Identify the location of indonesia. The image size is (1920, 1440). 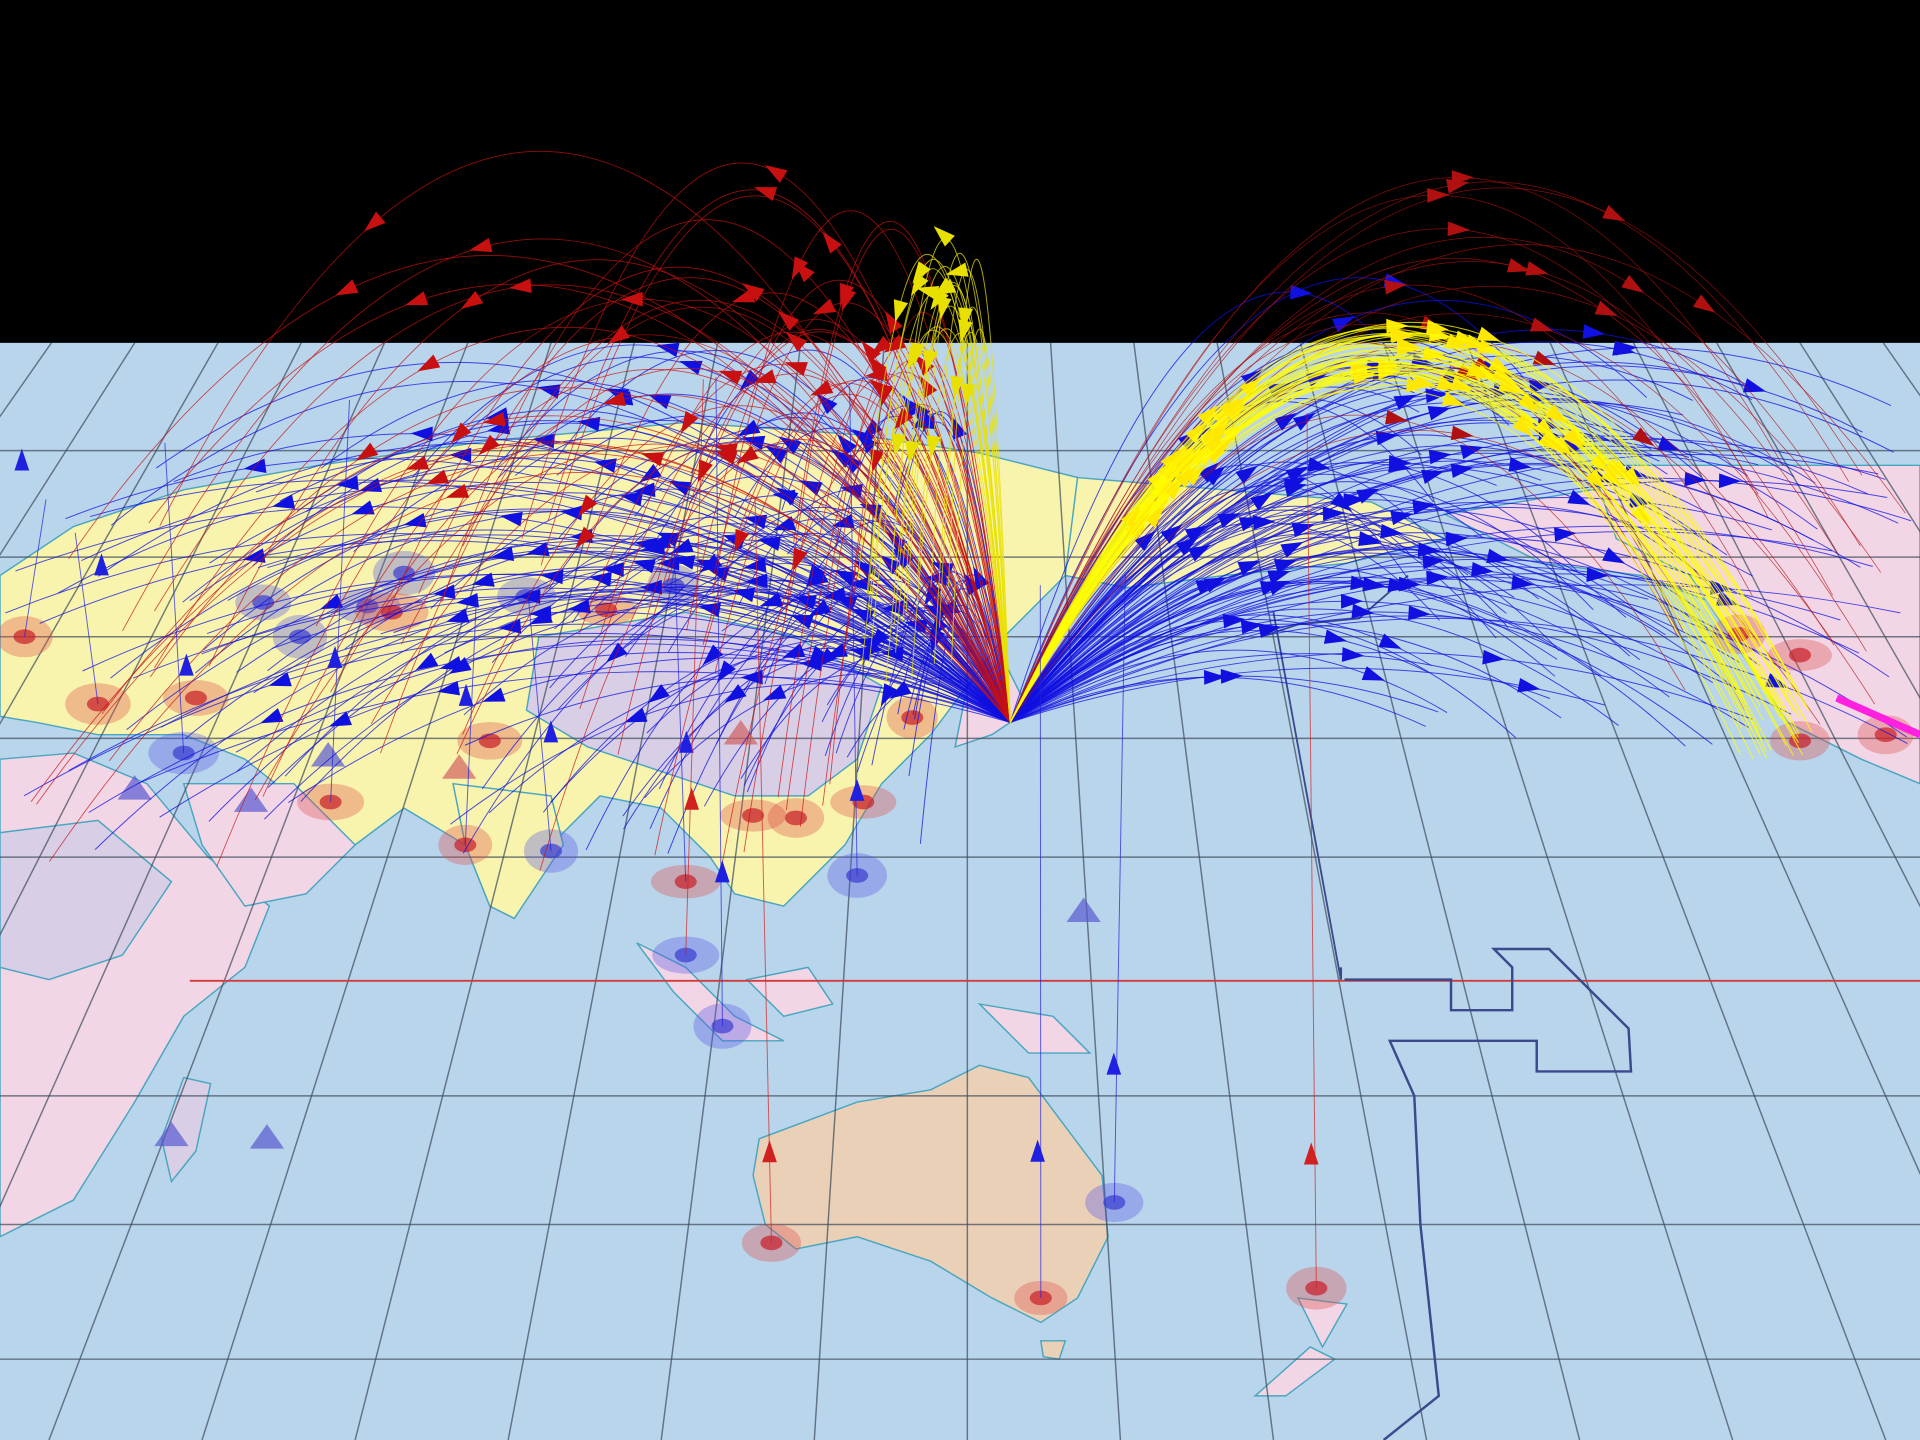
(864, 998).